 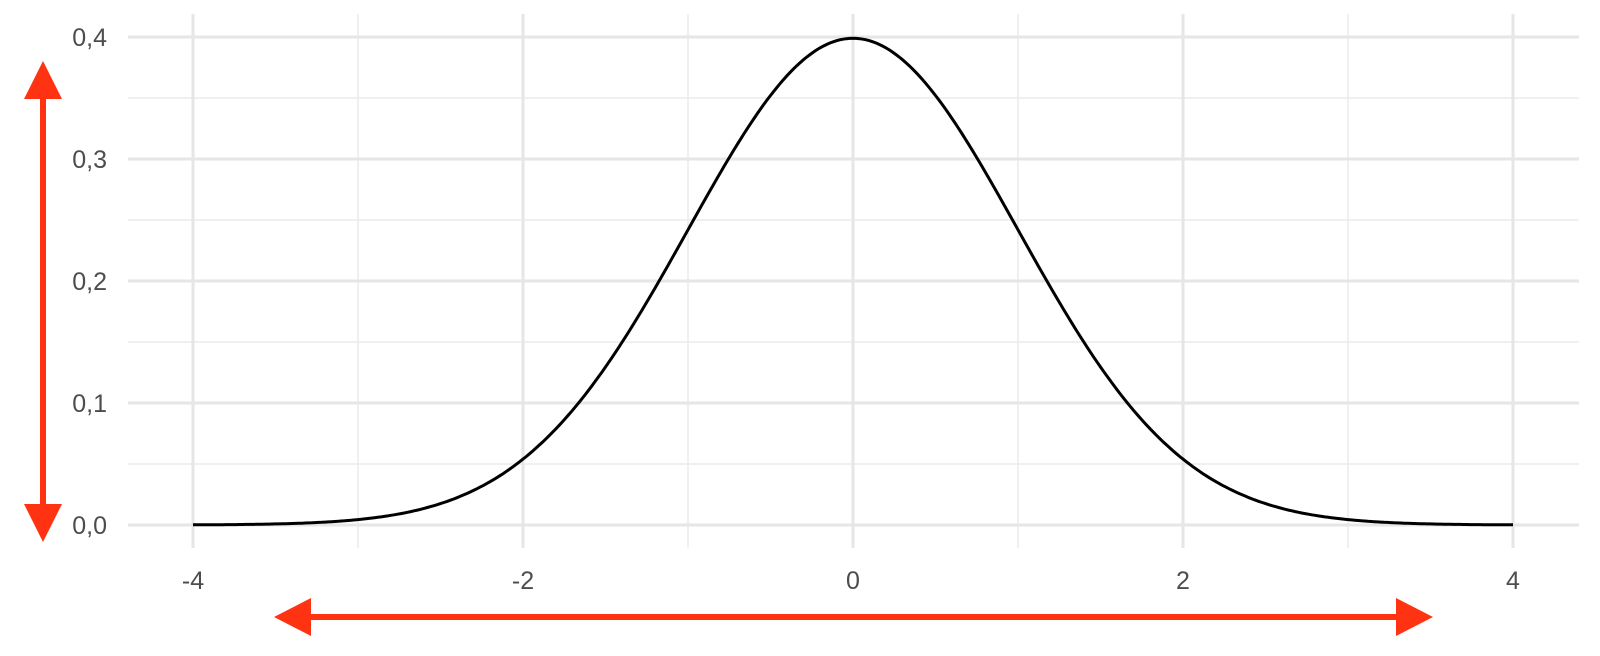 What do you see at coordinates (523, 581) in the screenshot?
I see `x-tick-label: -2` at bounding box center [523, 581].